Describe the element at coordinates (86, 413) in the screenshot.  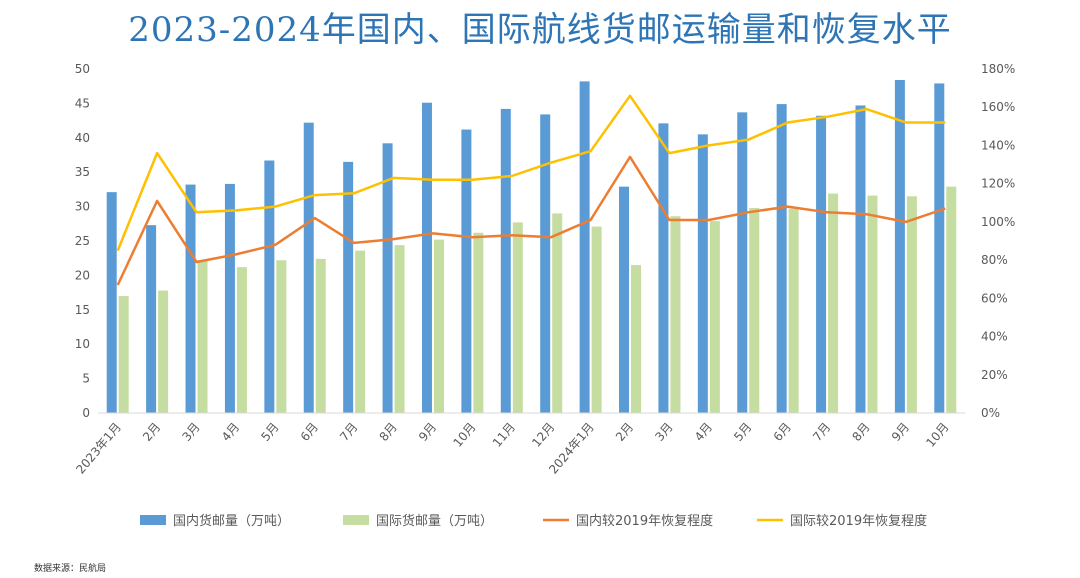
I see `left-axis-tick: 0` at that location.